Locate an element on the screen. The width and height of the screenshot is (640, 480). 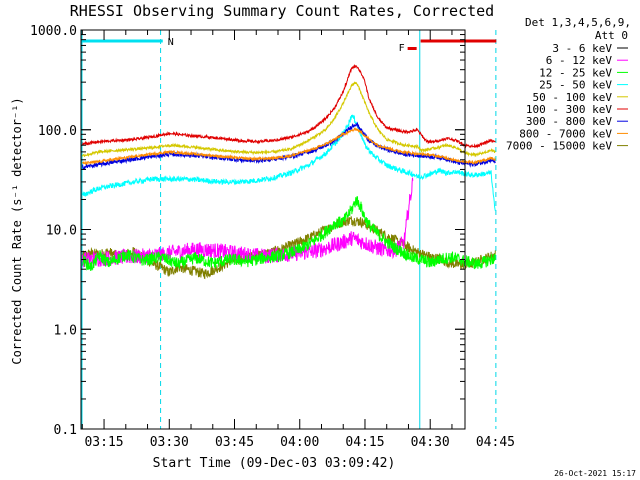
legend-header-detectors: Det 1,3,4,5,6,9, is located at coordinates (578, 22).